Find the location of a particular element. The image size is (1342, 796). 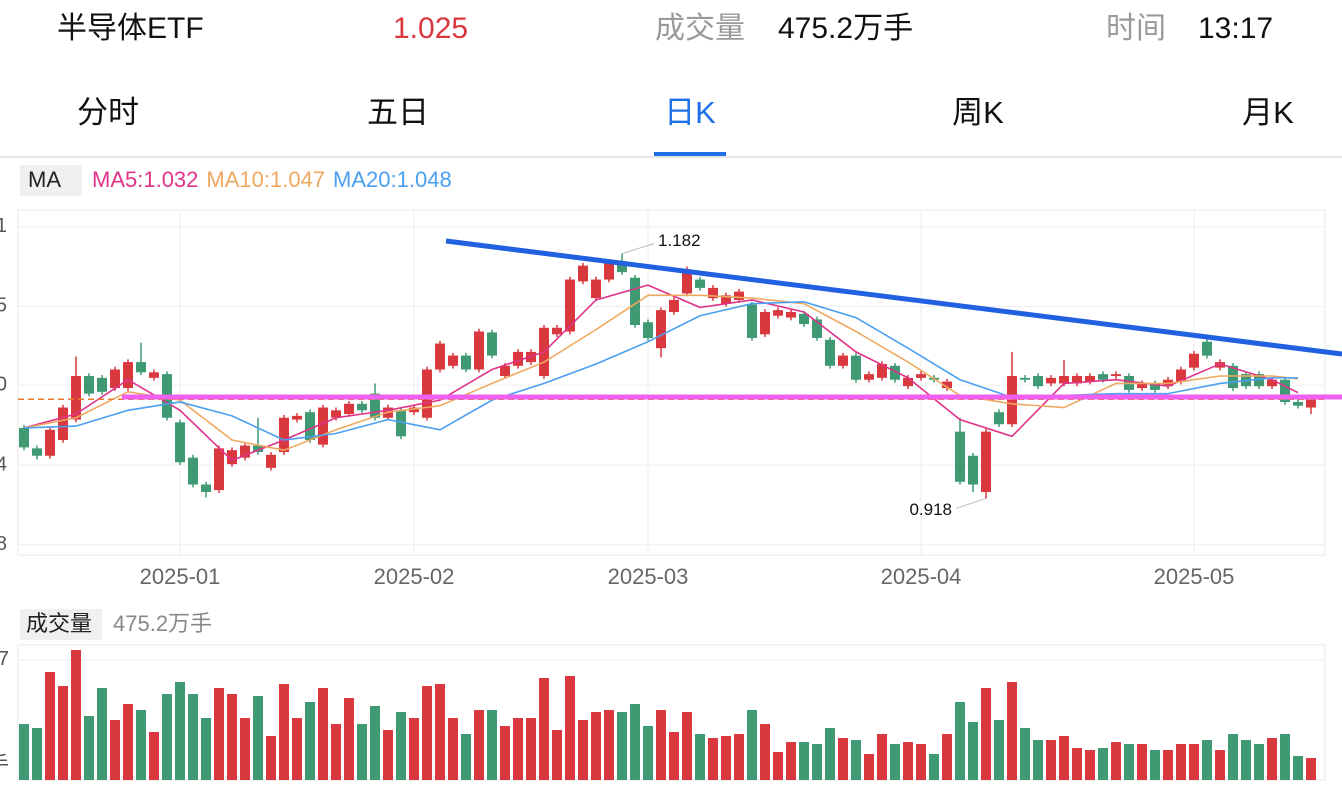

legend-entry: MA5:1.032 is located at coordinates (145, 179).